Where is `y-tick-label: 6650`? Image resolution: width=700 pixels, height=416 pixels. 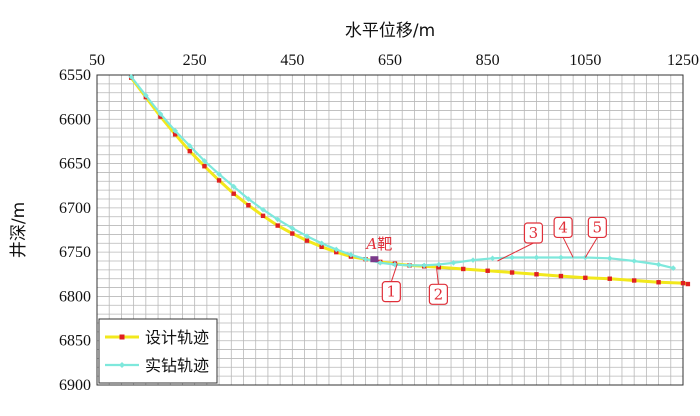
y-tick-label: 6650 is located at coordinates (75, 164).